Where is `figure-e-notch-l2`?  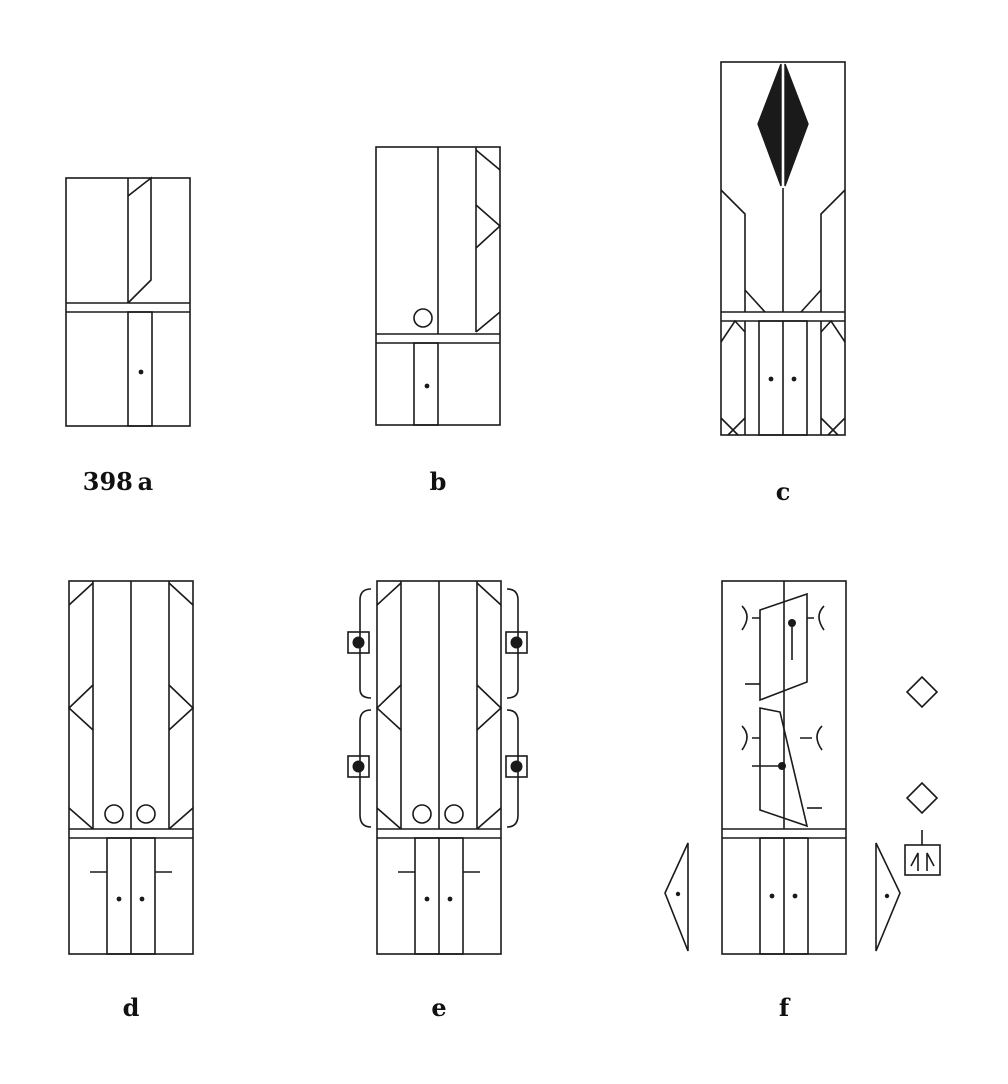 figure-e-notch-l2 is located at coordinates (388, 707).